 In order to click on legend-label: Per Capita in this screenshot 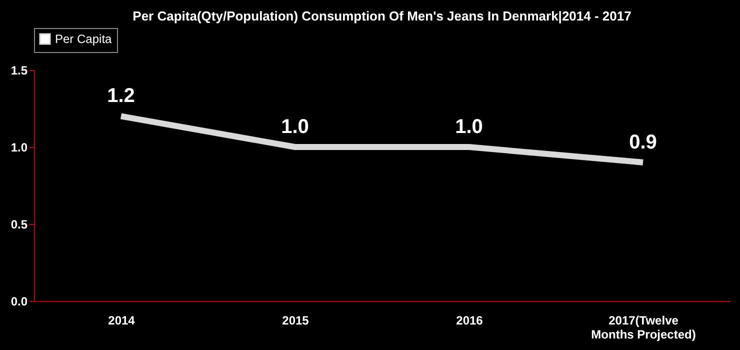, I will do `click(83, 39)`.